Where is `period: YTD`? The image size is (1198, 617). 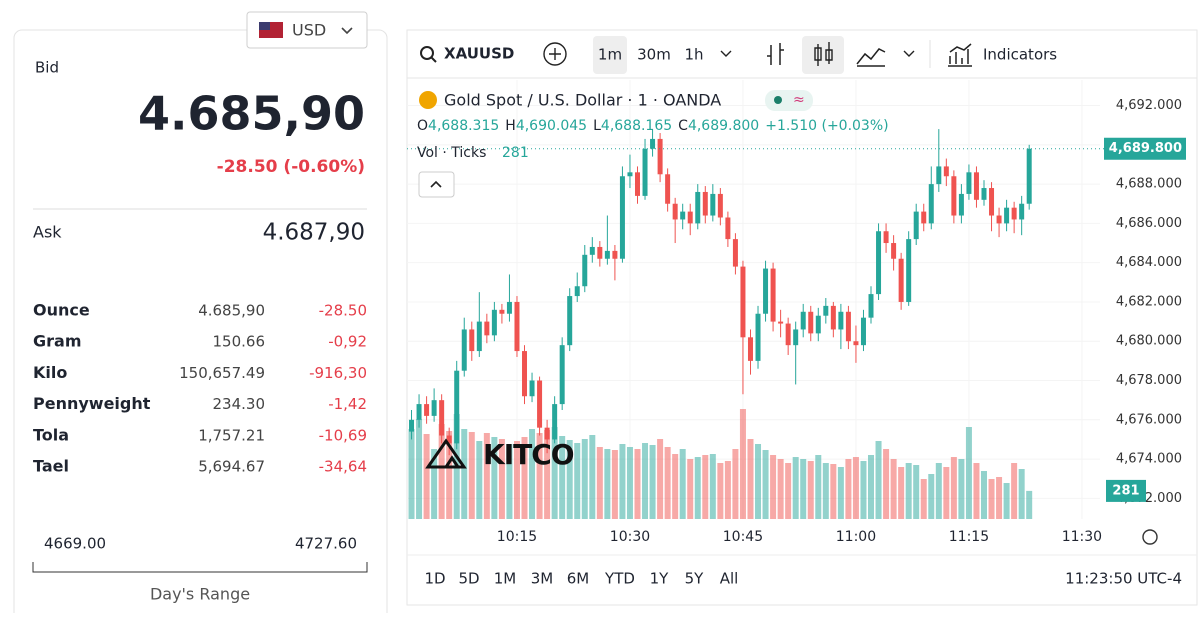
period: YTD is located at coordinates (619, 579).